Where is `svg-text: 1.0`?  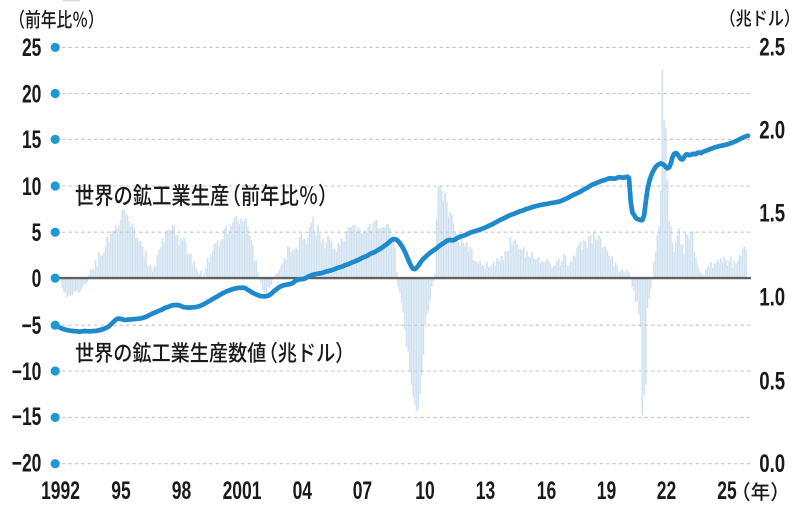 svg-text: 1.0 is located at coordinates (772, 297).